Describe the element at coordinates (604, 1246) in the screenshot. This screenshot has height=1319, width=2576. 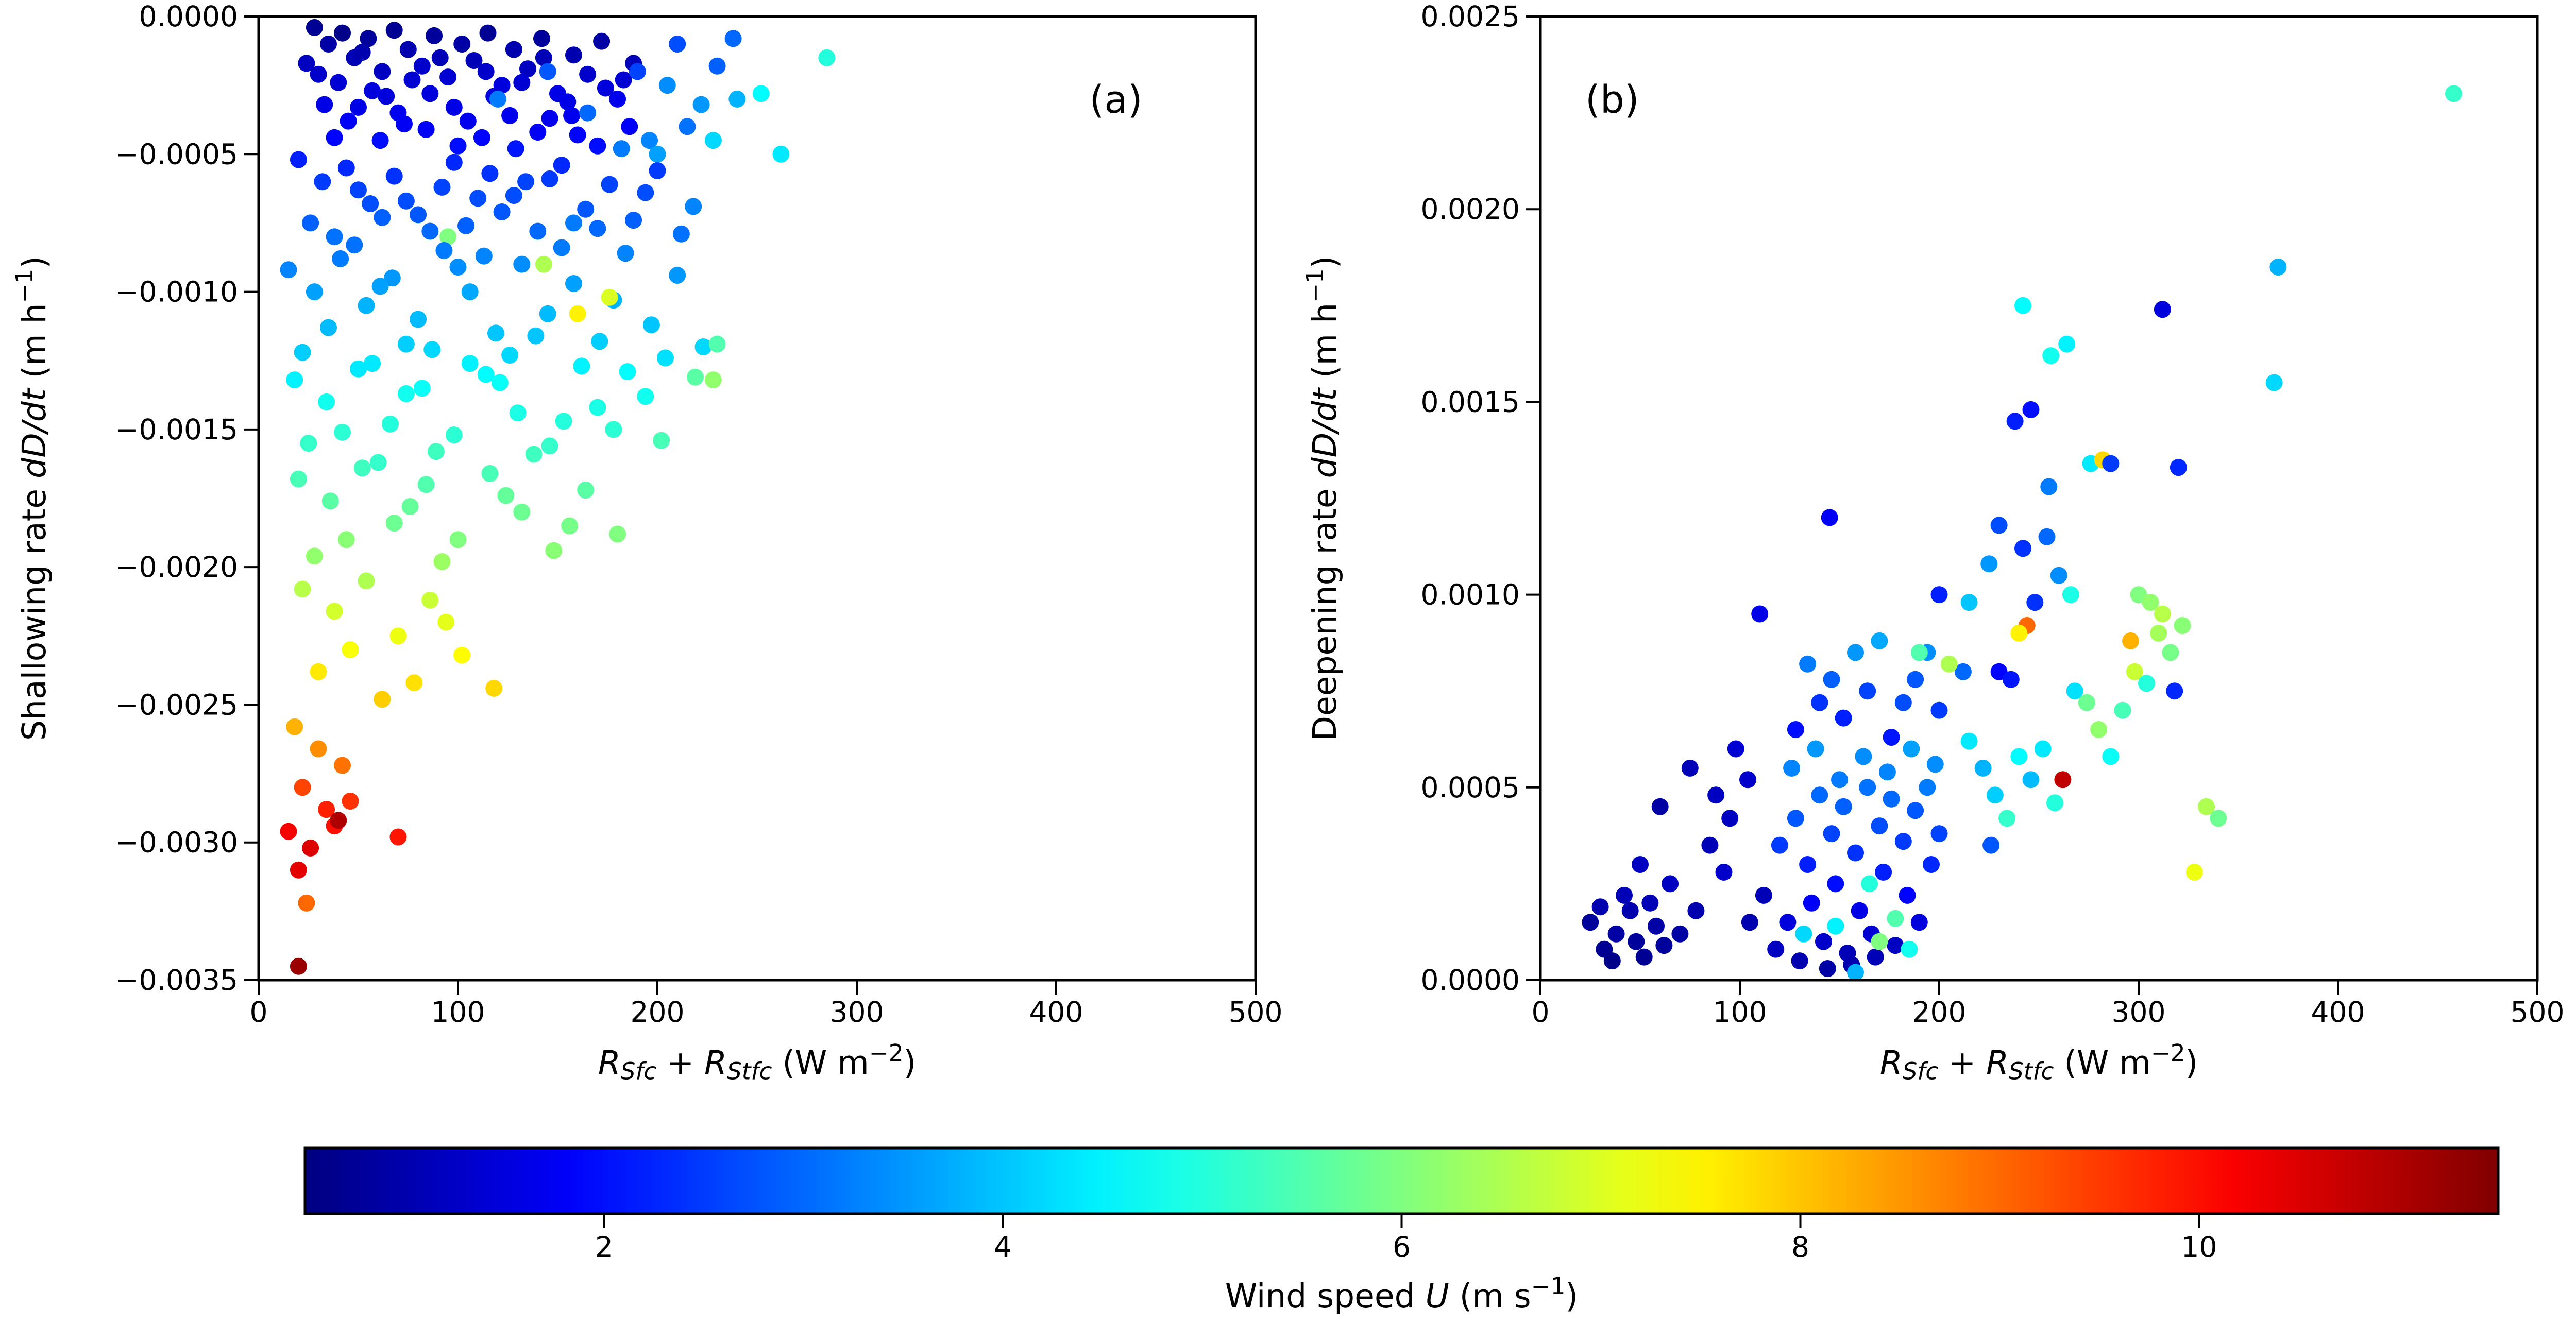
I see `colorbar-tick-label: 2` at that location.